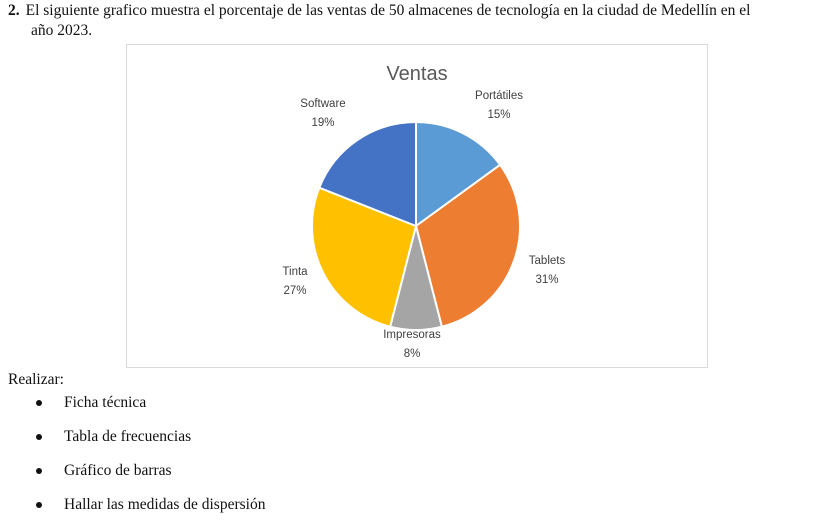 The image size is (827, 528). I want to click on chart-title: Ventas, so click(416, 74).